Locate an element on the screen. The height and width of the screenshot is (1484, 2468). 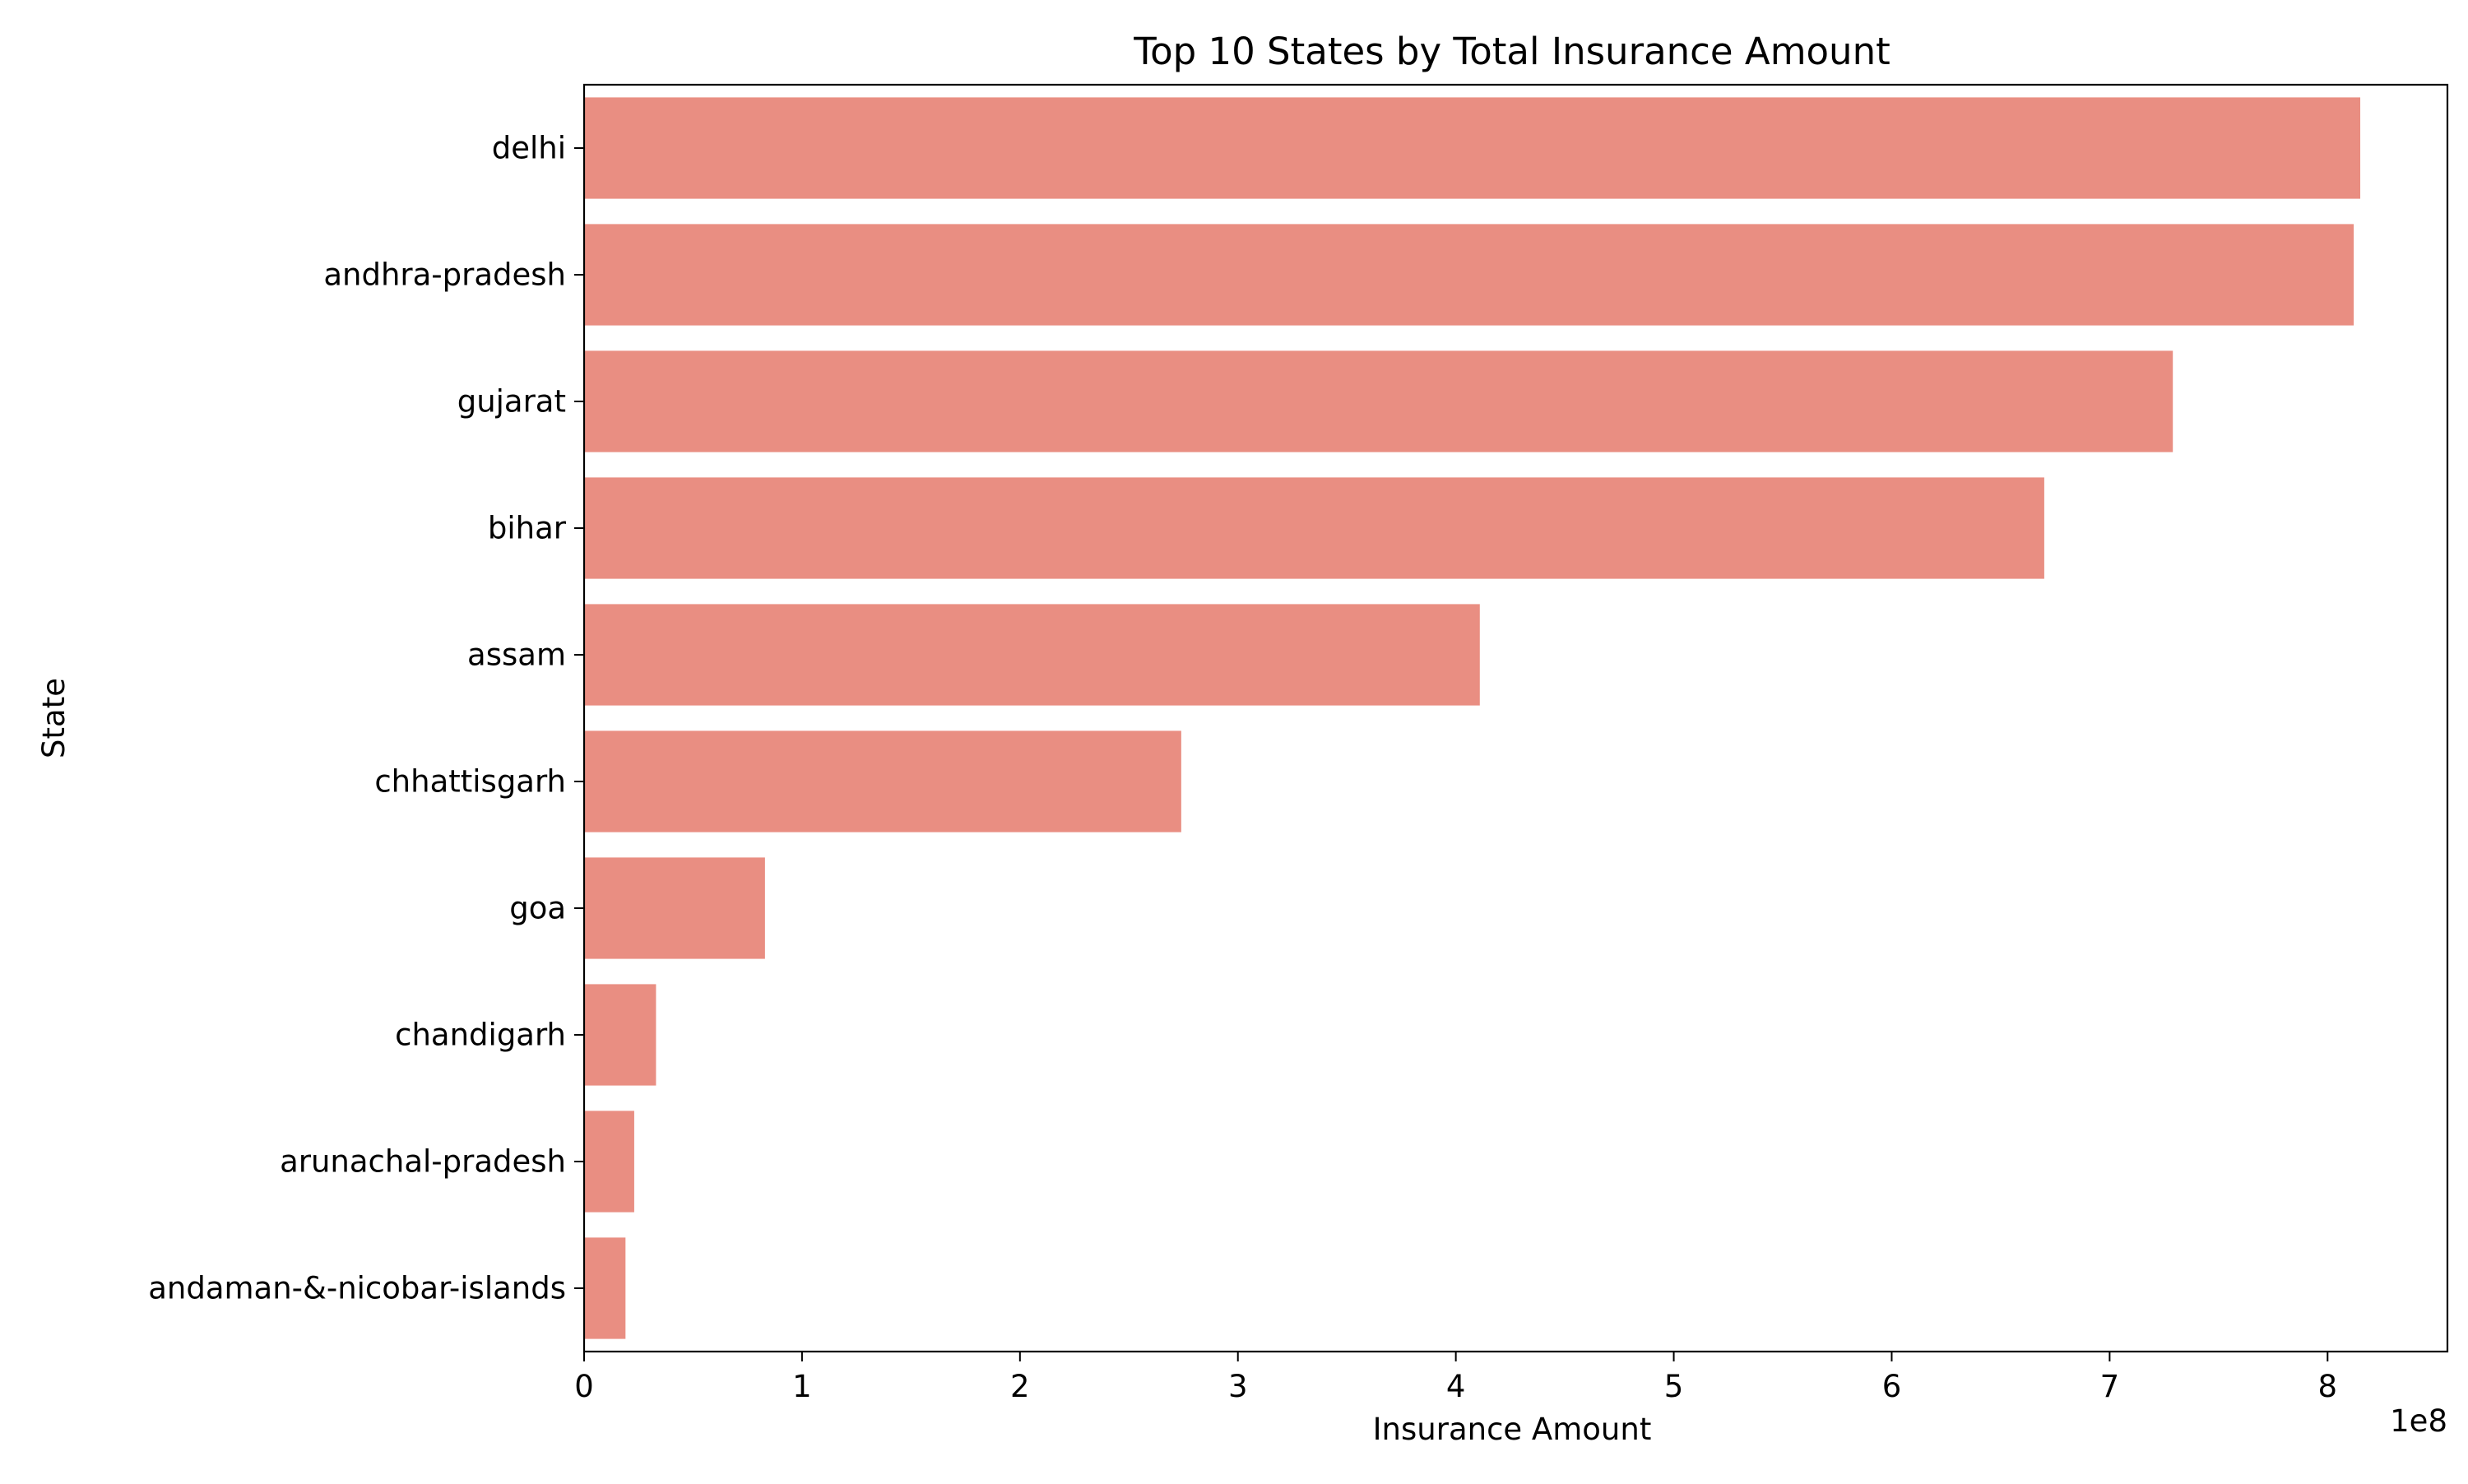
x-axis-label: Insurance Amount is located at coordinates (1512, 1429).